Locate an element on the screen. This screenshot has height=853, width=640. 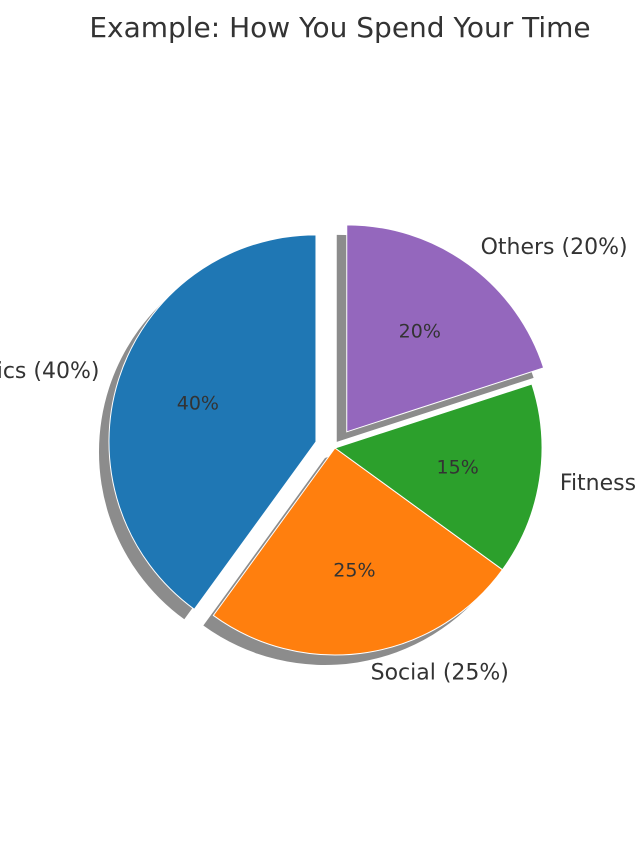
percent-label-others: 20% is located at coordinates (420, 331).